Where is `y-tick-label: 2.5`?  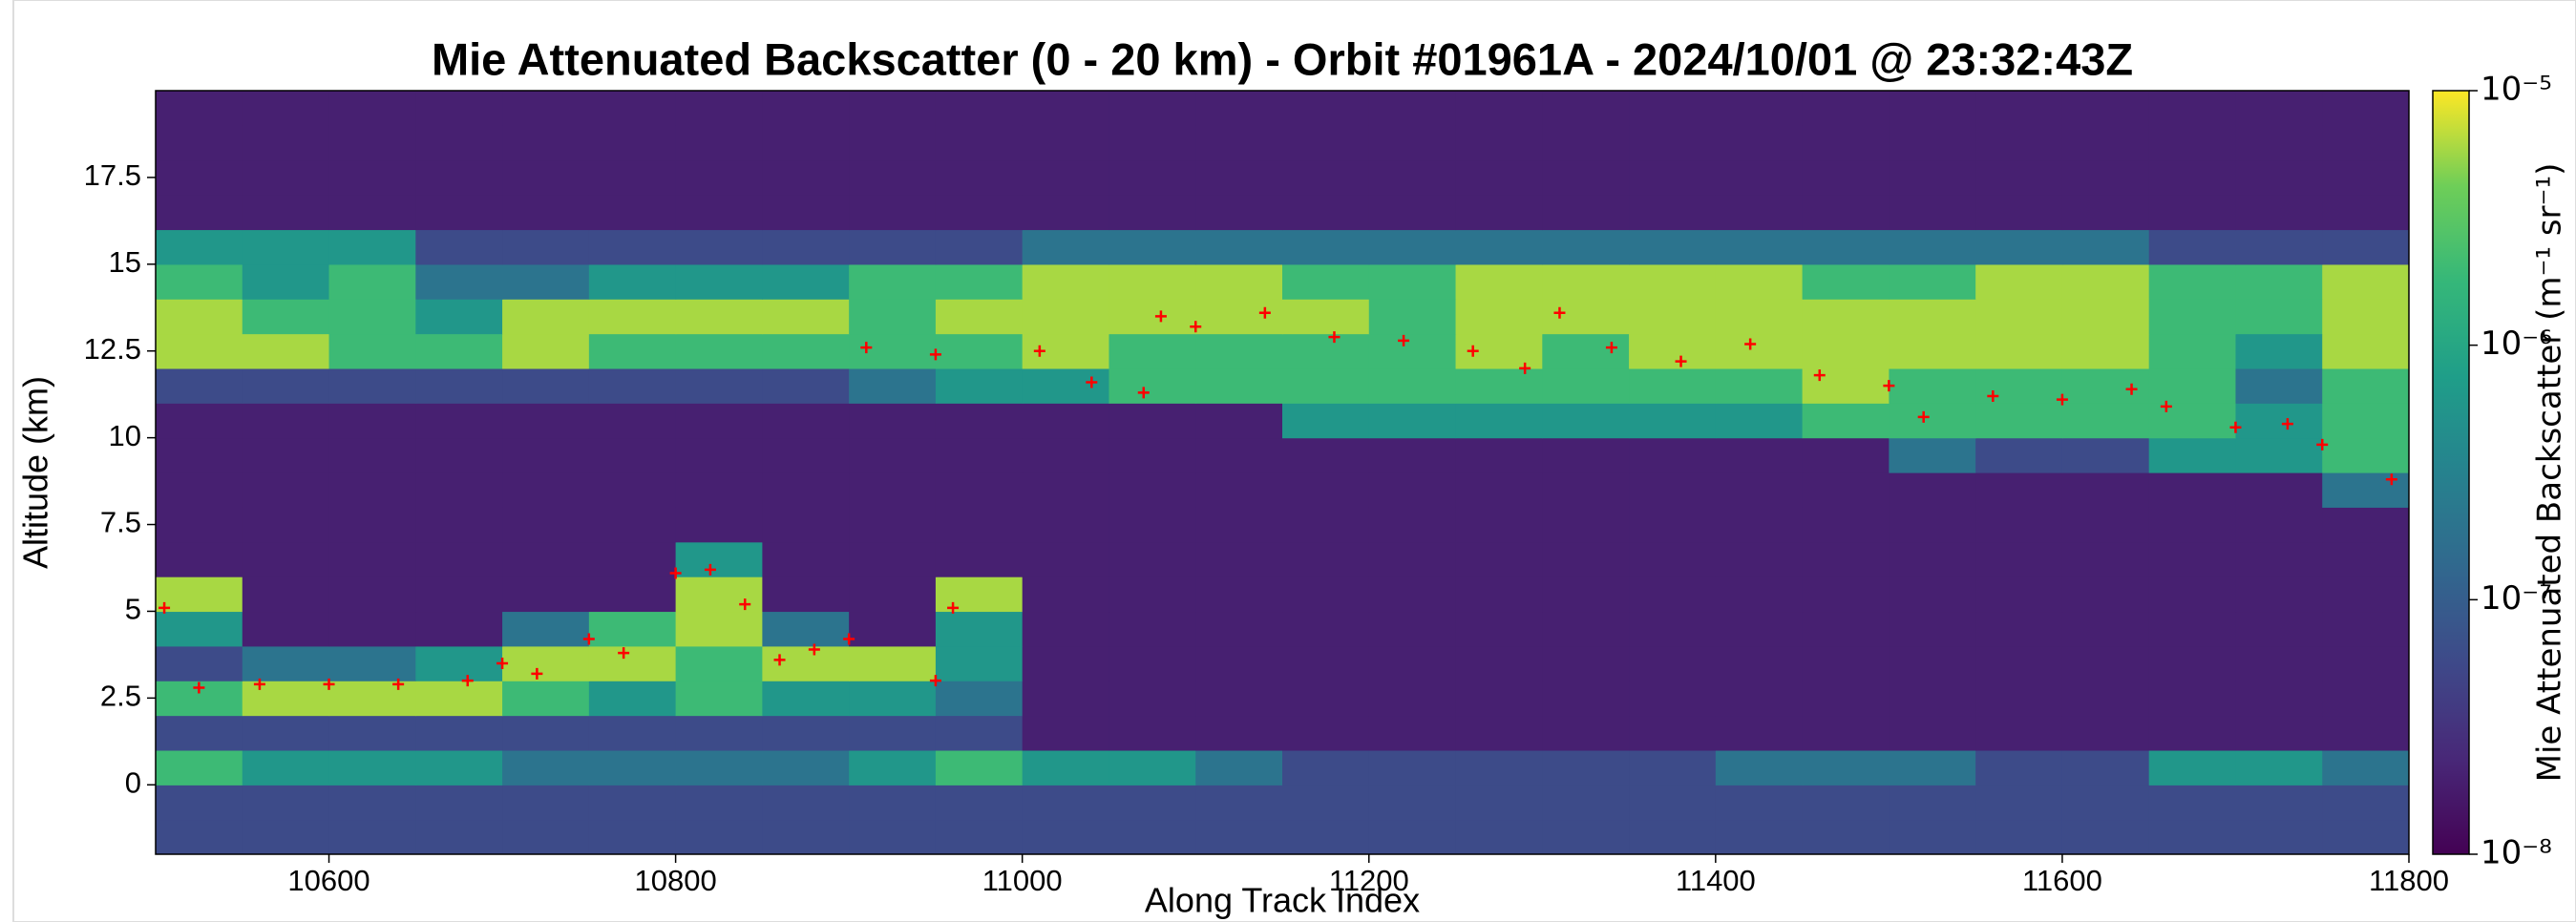
y-tick-label: 2.5 is located at coordinates (120, 696).